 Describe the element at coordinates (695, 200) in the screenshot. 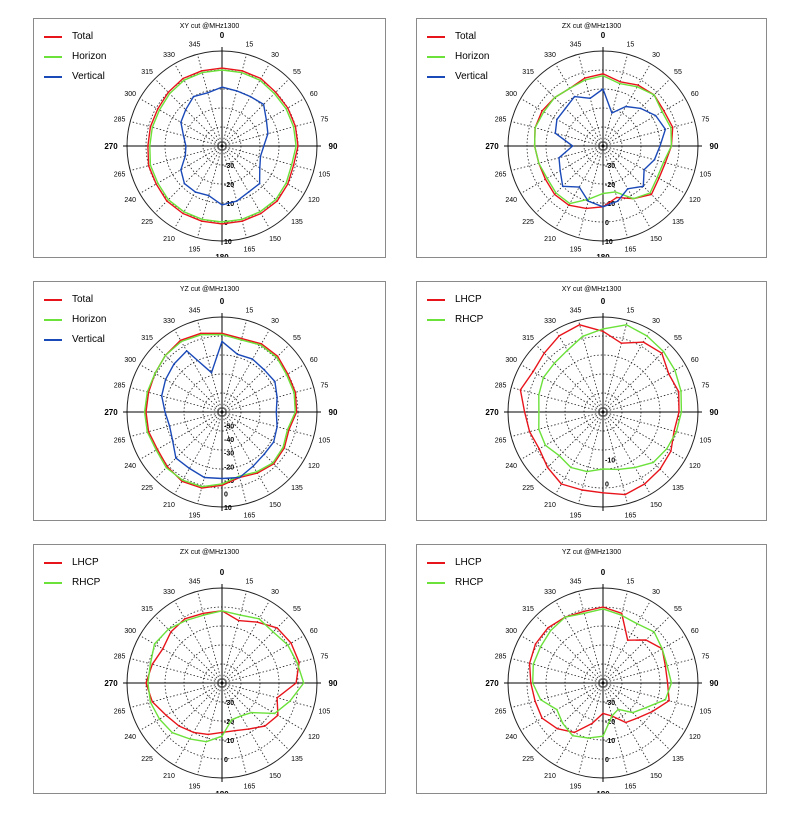

I see `angle-tick-label: 120` at that location.